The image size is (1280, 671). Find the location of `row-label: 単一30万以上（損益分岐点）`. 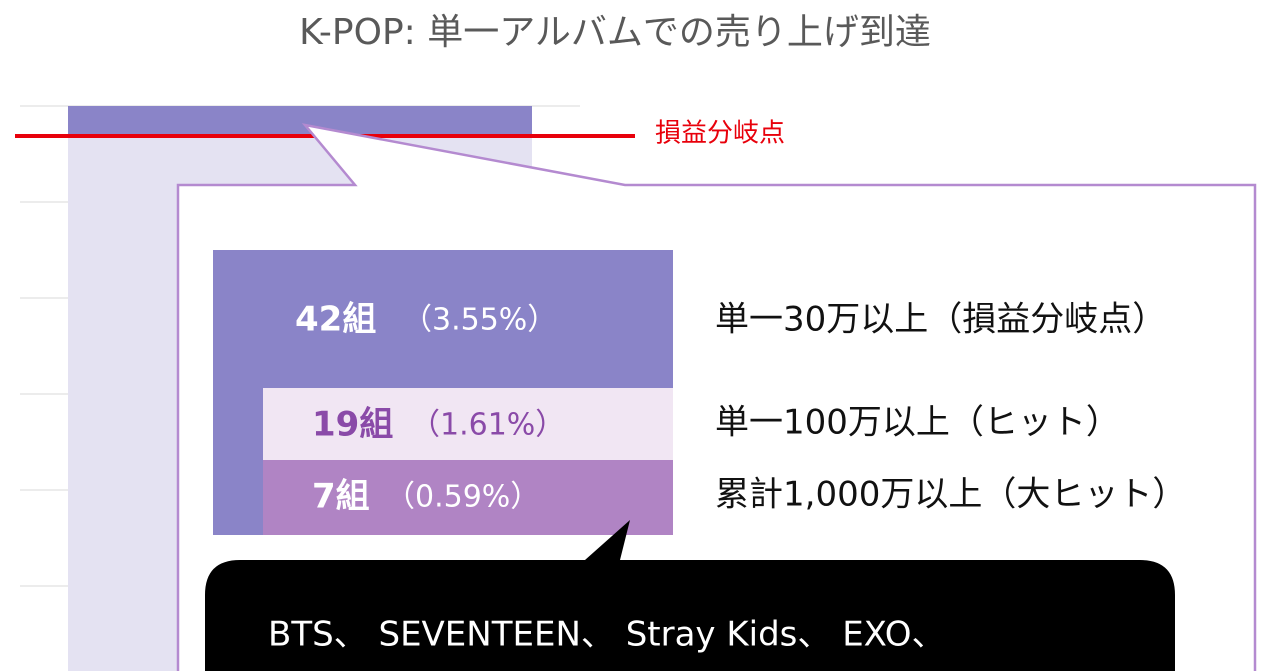

row-label: 単一30万以上（損益分岐点） is located at coordinates (940, 320).